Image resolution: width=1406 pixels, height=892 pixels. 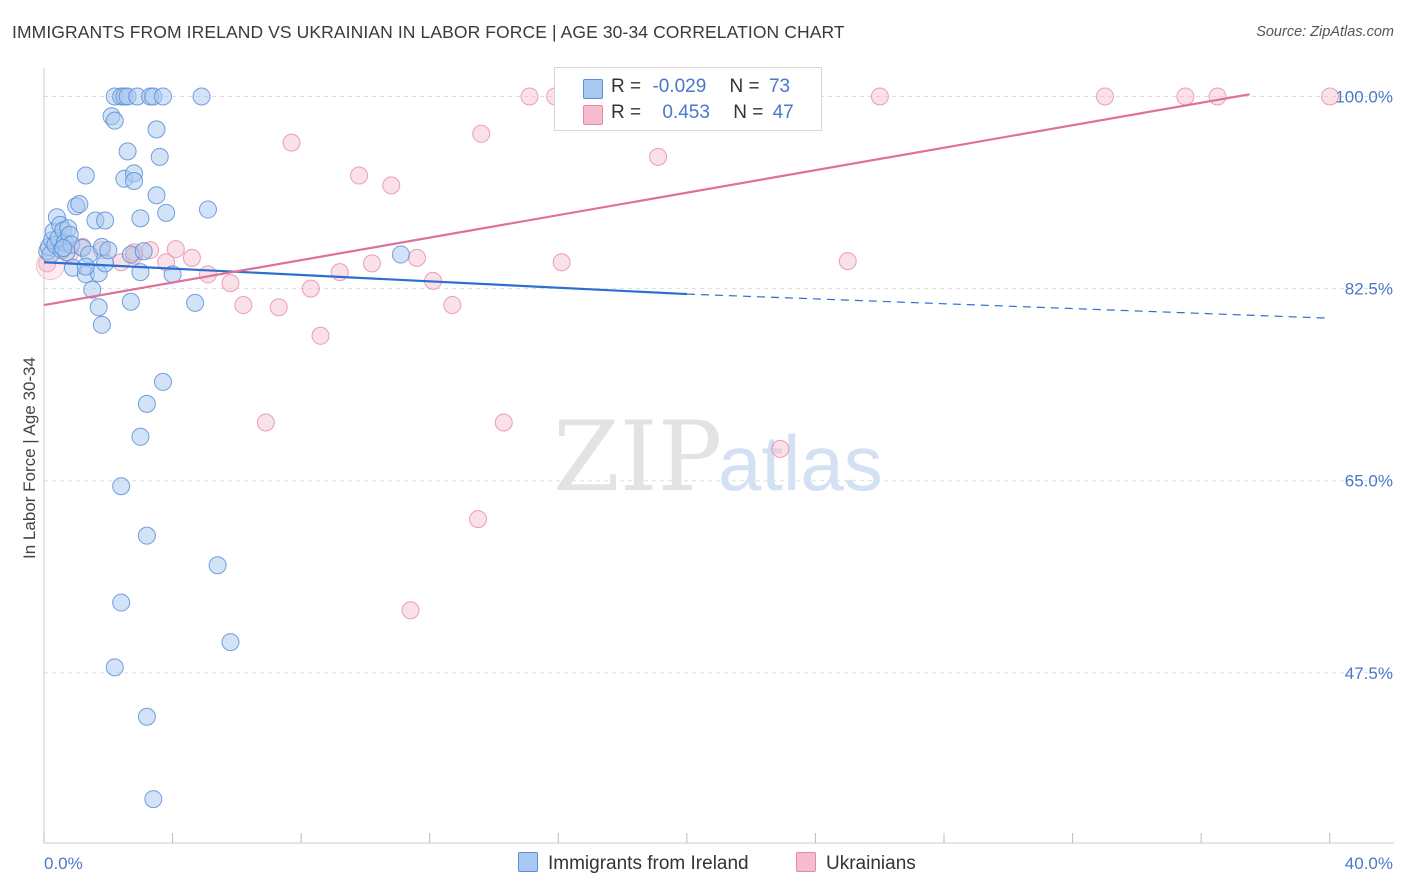 I want to click on bottom-legend-ukrainians: Ukrainians, so click(x=856, y=863).